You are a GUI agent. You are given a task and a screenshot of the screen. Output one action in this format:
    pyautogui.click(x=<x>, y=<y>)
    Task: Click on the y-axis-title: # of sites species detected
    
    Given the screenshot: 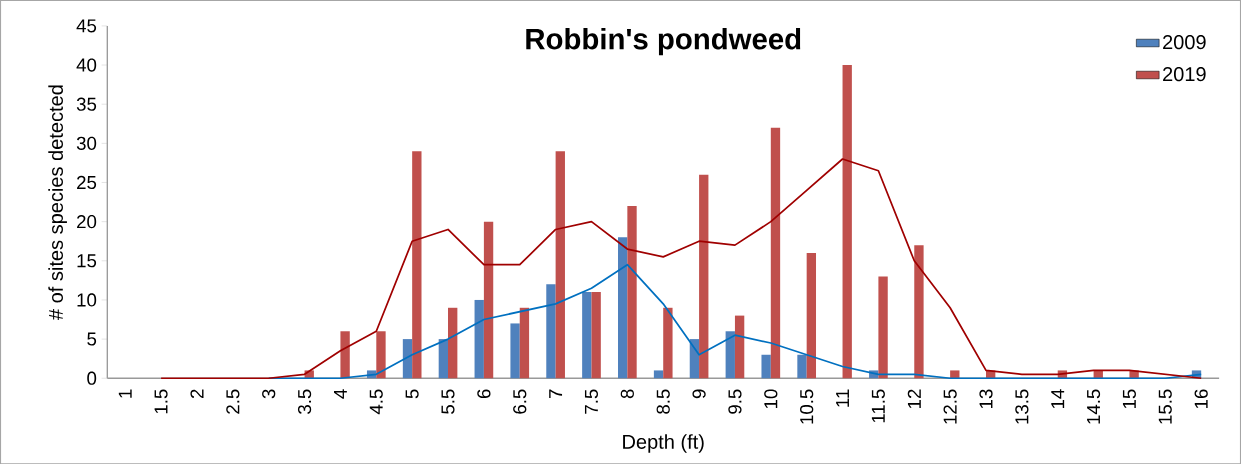 What is the action you would take?
    pyautogui.click(x=57, y=202)
    